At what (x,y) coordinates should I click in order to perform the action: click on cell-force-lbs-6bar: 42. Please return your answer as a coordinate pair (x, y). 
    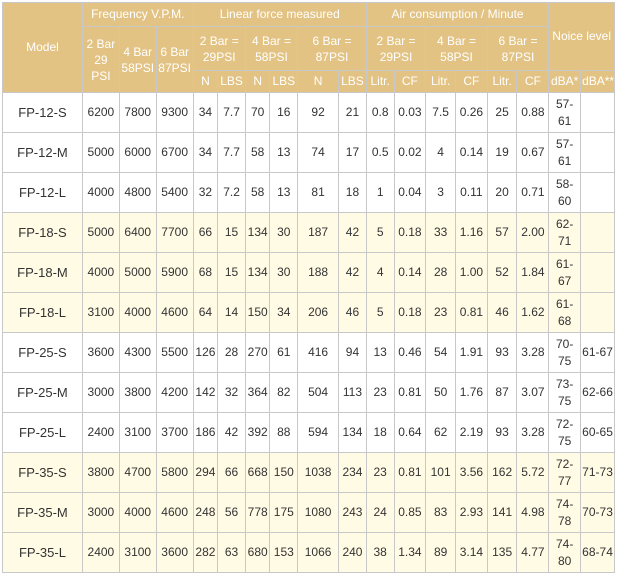
    Looking at the image, I should click on (352, 232).